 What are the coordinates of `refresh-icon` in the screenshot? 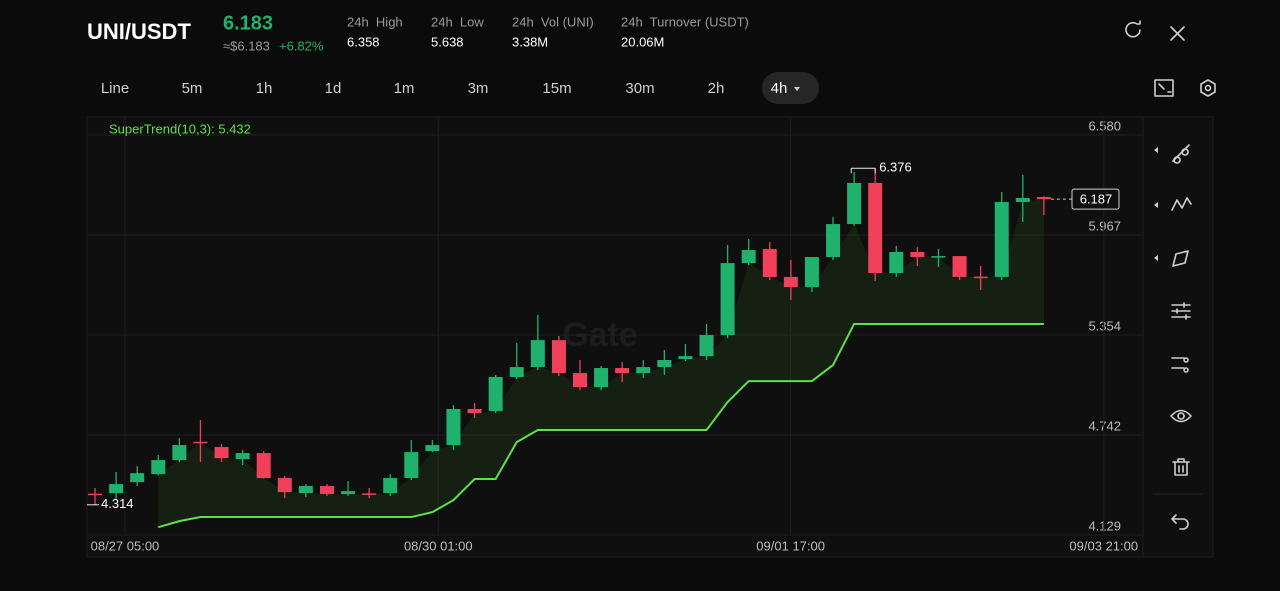 It's located at (1133, 29).